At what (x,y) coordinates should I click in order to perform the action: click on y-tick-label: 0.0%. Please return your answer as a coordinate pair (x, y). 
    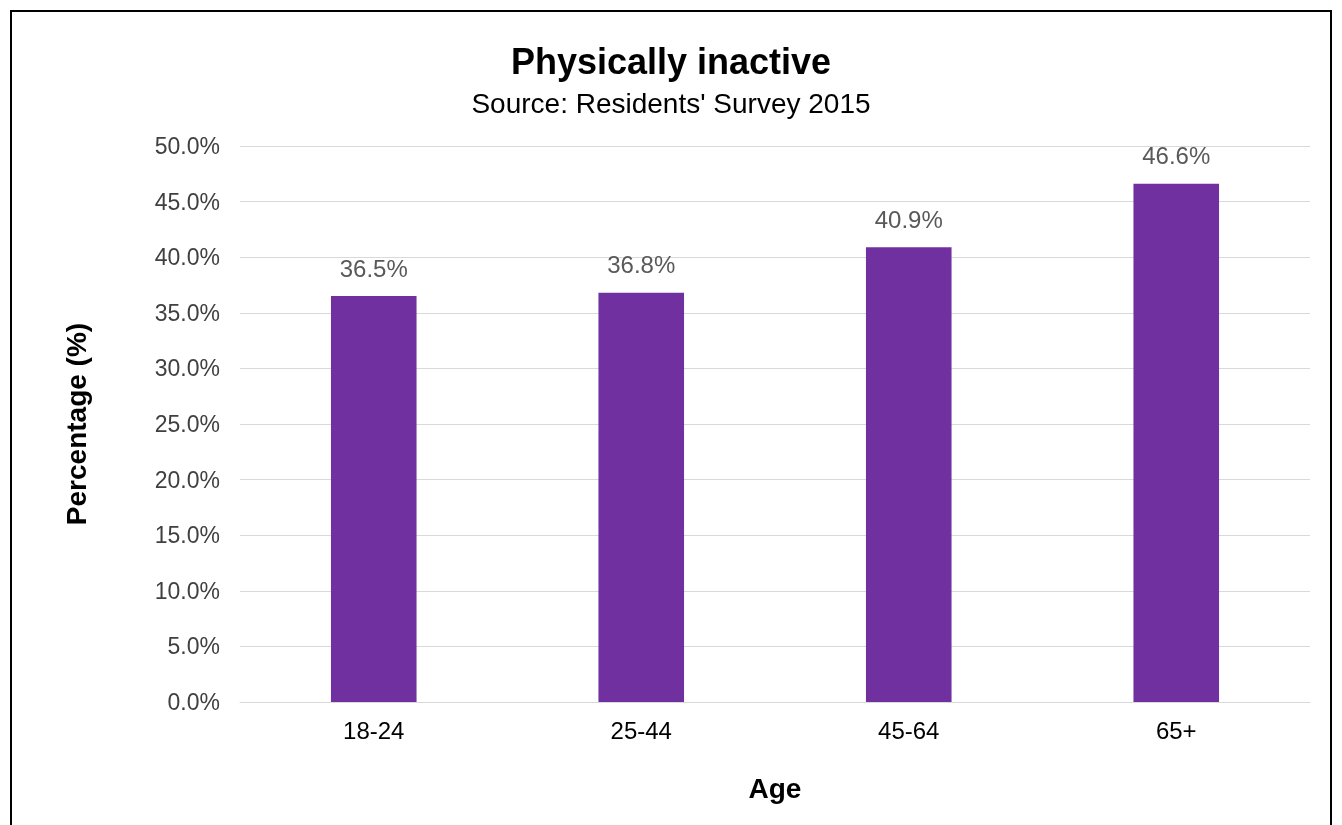
    Looking at the image, I should click on (193, 702).